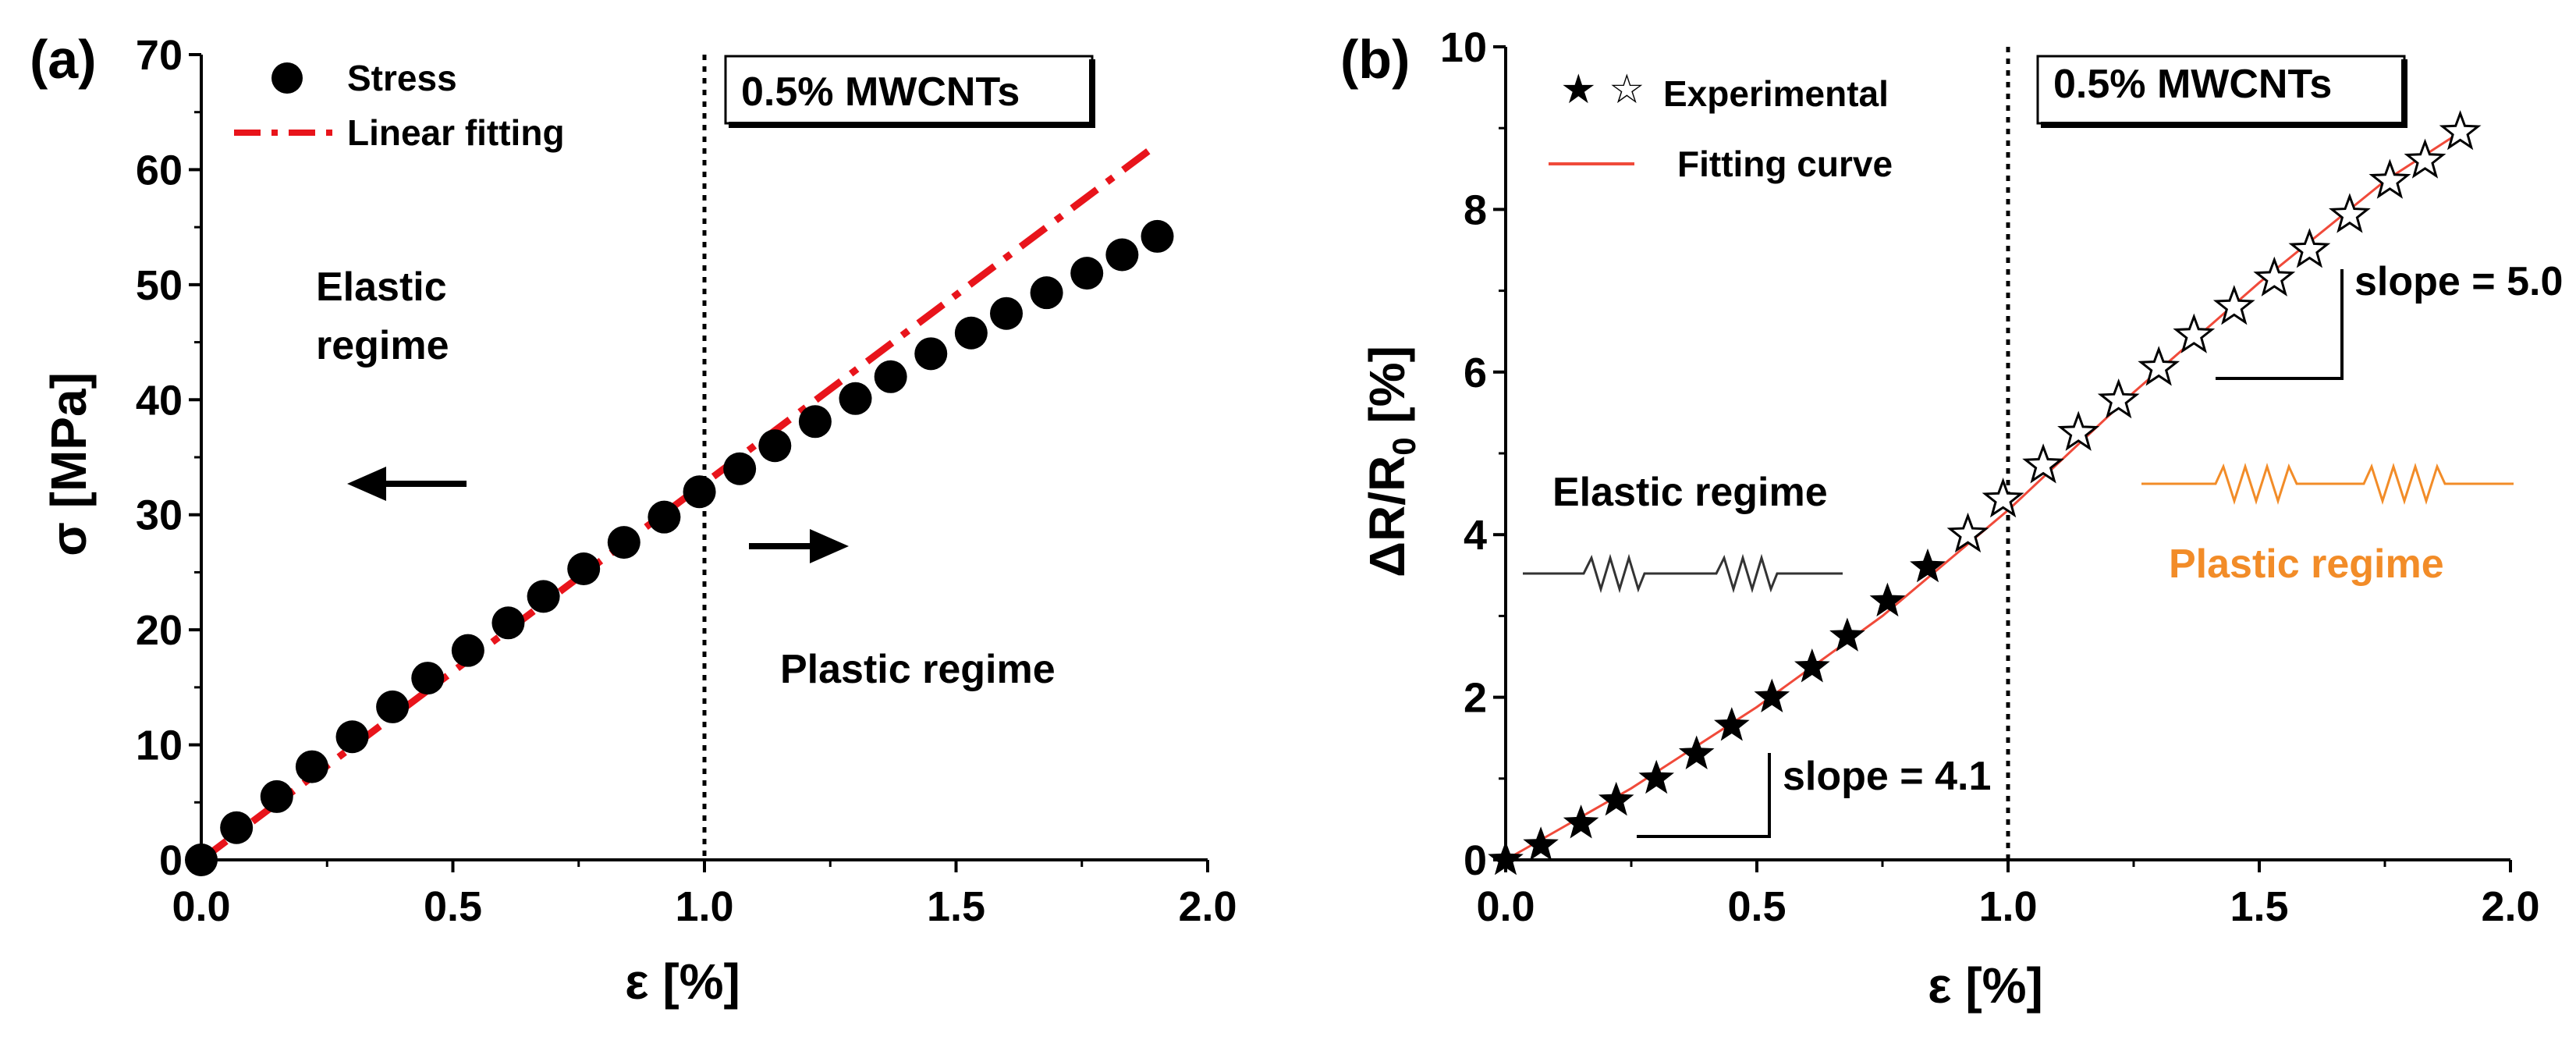  Describe the element at coordinates (366, 484) in the screenshot. I see `left-arrow-icon` at that location.